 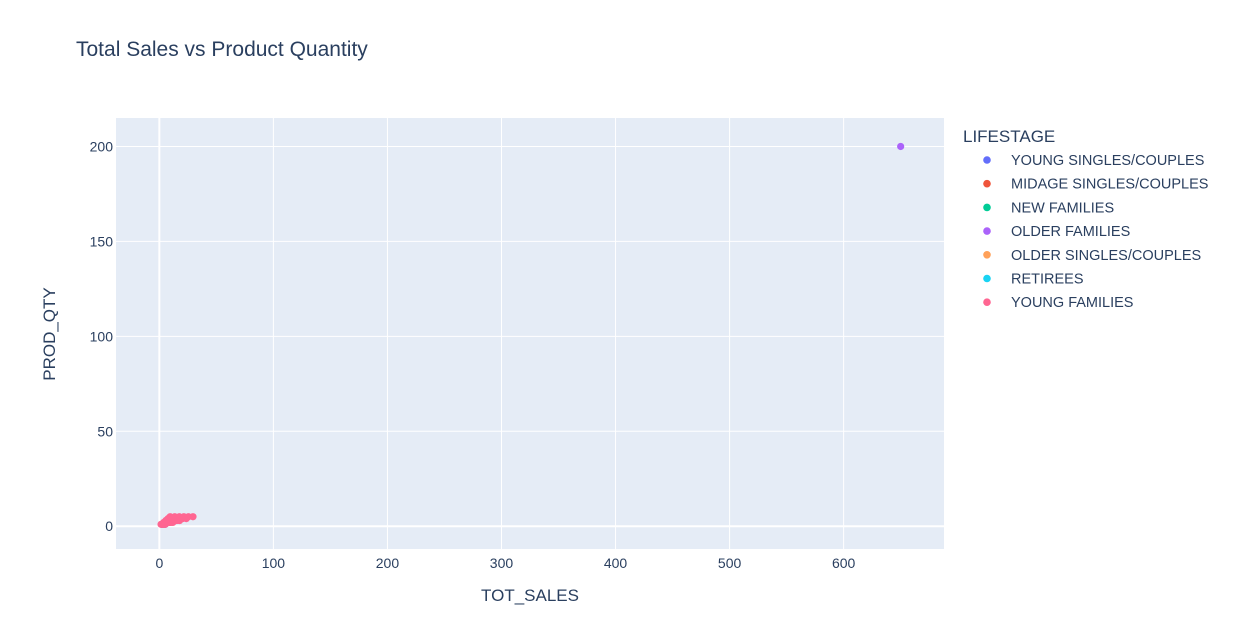 What do you see at coordinates (109, 526) in the screenshot?
I see `y-tick-label: 0` at bounding box center [109, 526].